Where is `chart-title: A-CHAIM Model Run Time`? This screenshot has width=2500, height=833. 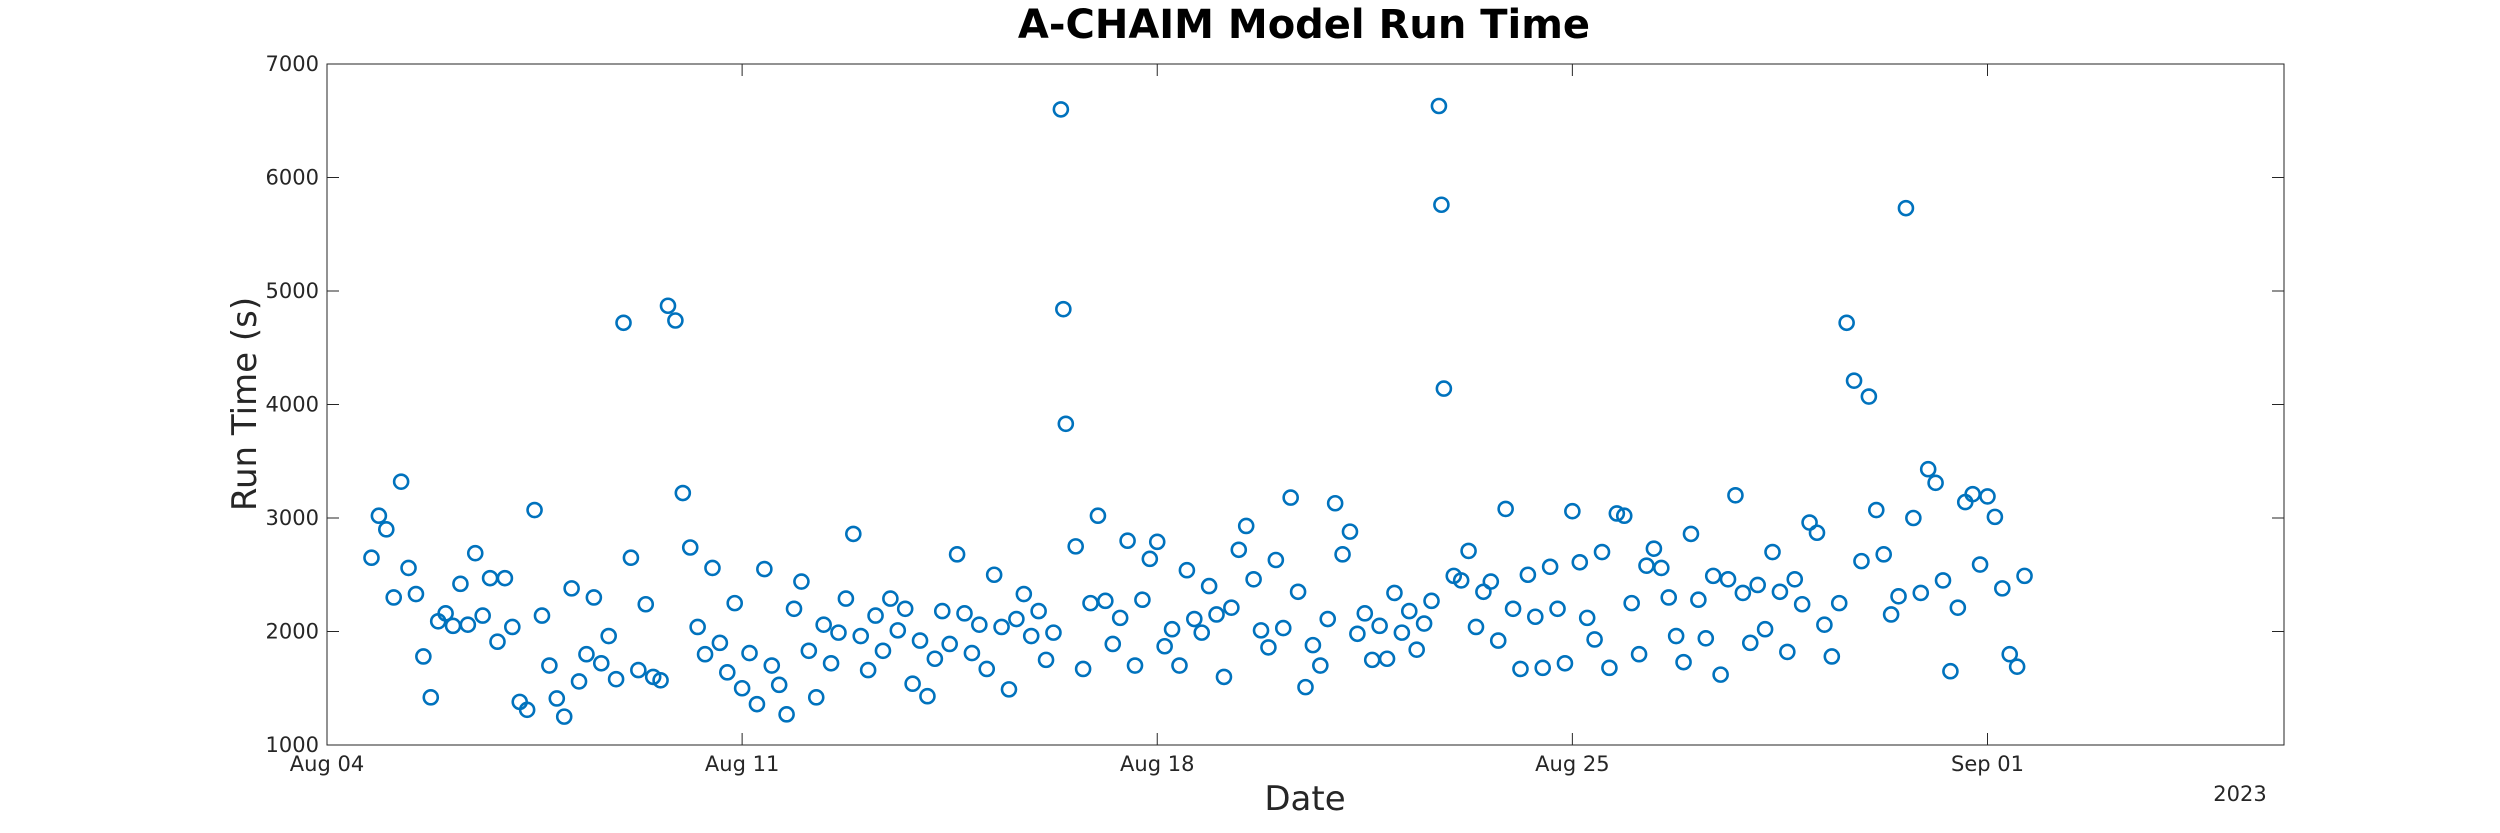 chart-title: A-CHAIM Model Run Time is located at coordinates (1304, 25).